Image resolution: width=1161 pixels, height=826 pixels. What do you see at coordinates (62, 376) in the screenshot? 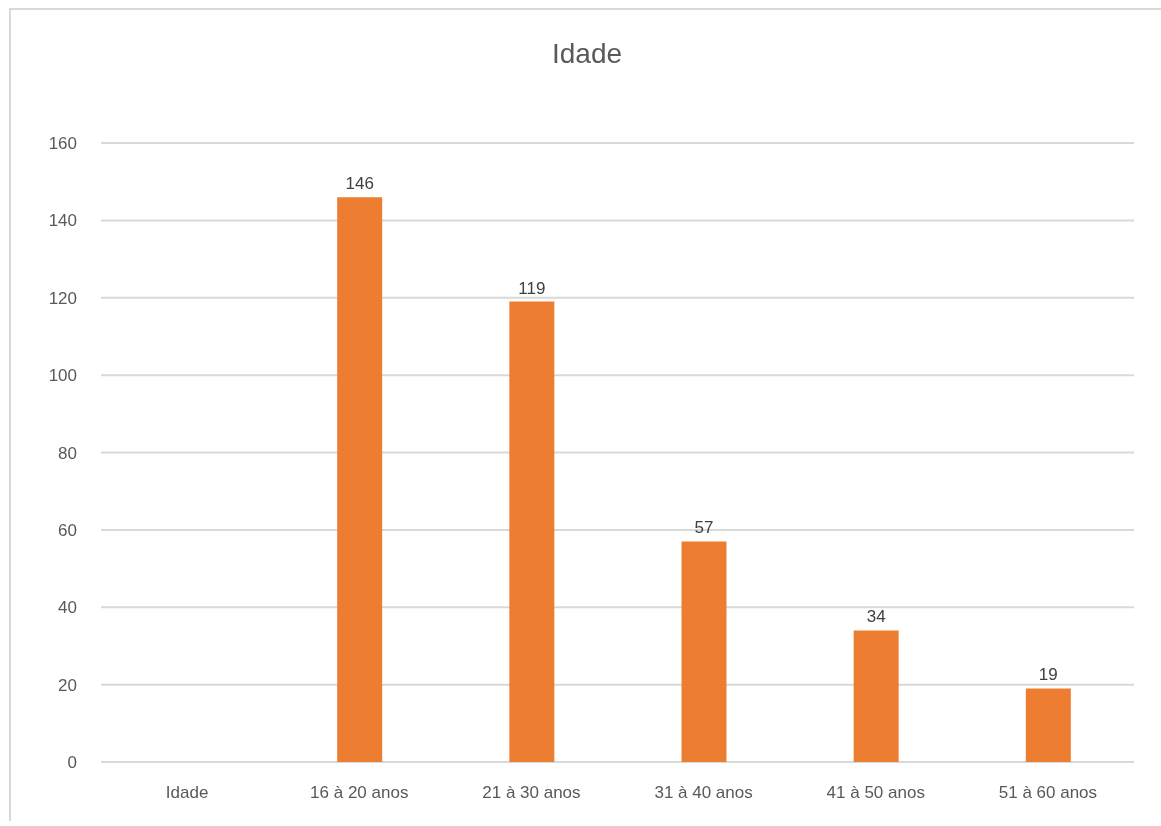
I see `y-tick-label: 100` at bounding box center [62, 376].